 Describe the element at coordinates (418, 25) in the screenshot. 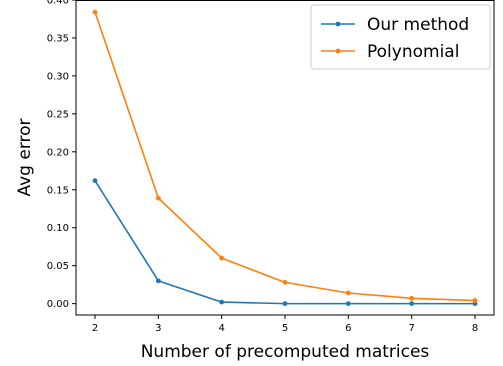

I see `legend-label: Our method` at that location.